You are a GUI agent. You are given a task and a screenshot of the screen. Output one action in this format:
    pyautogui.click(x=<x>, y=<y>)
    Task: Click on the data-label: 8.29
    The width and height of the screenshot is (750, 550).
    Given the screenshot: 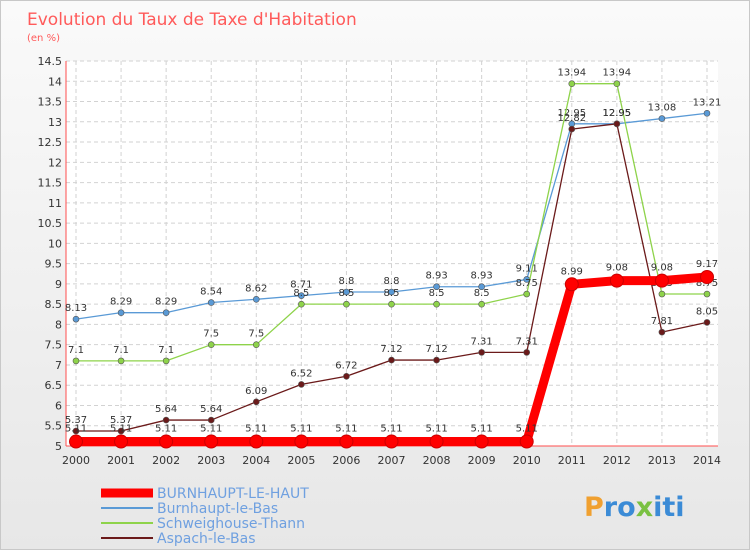 What is the action you would take?
    pyautogui.click(x=121, y=302)
    